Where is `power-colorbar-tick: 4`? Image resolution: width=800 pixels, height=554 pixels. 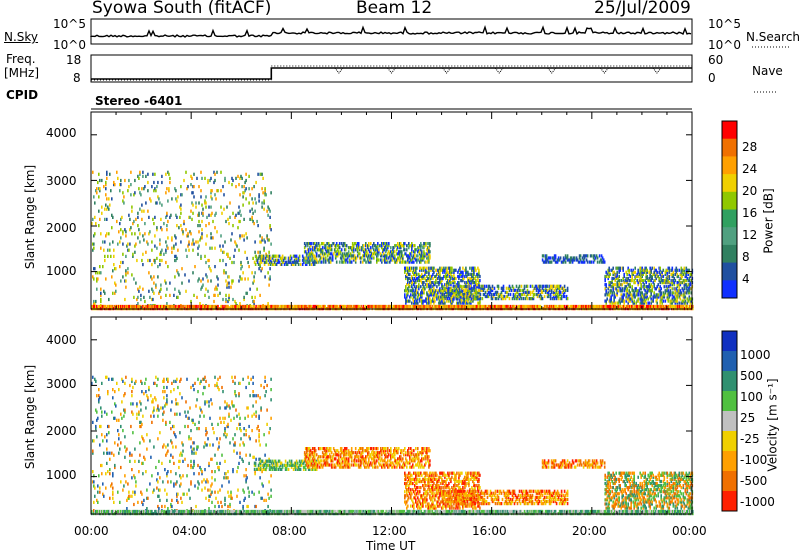 power-colorbar-tick: 4 is located at coordinates (746, 279).